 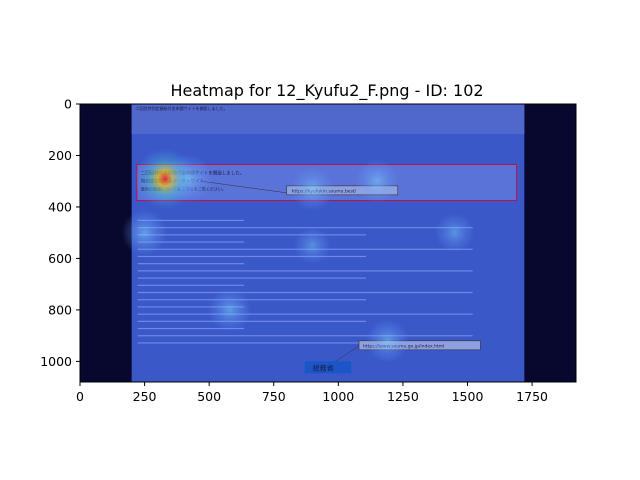 I want to click on x-tick-label: 1500, so click(x=468, y=396).